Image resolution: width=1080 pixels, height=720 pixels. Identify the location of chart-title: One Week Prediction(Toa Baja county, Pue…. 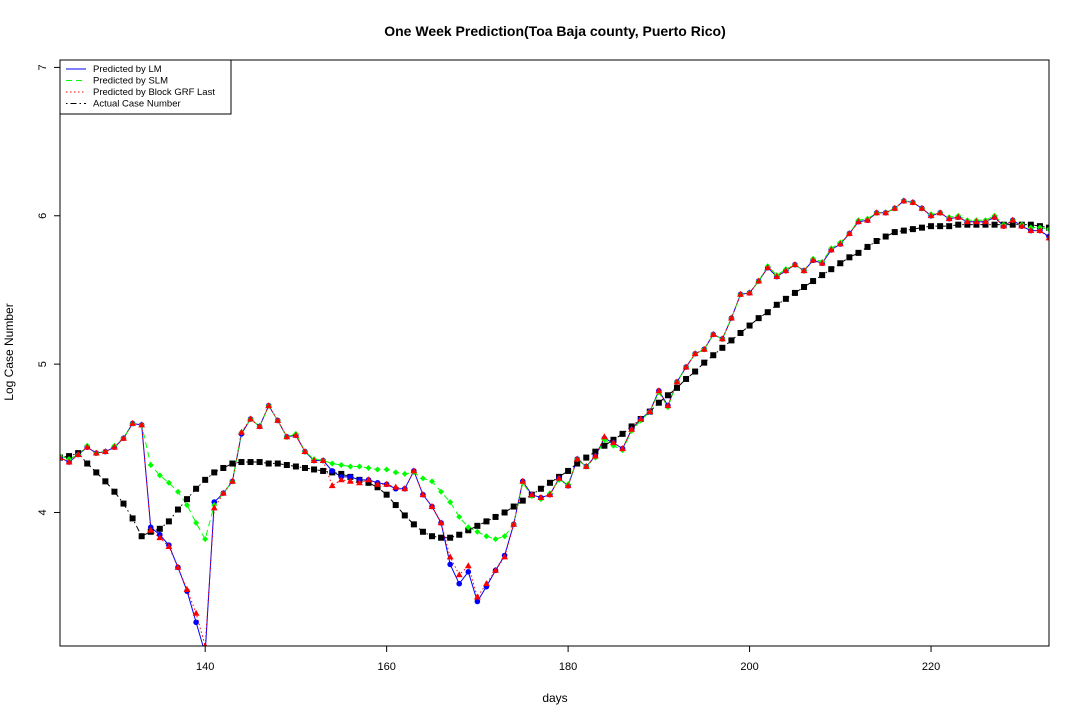
(555, 31).